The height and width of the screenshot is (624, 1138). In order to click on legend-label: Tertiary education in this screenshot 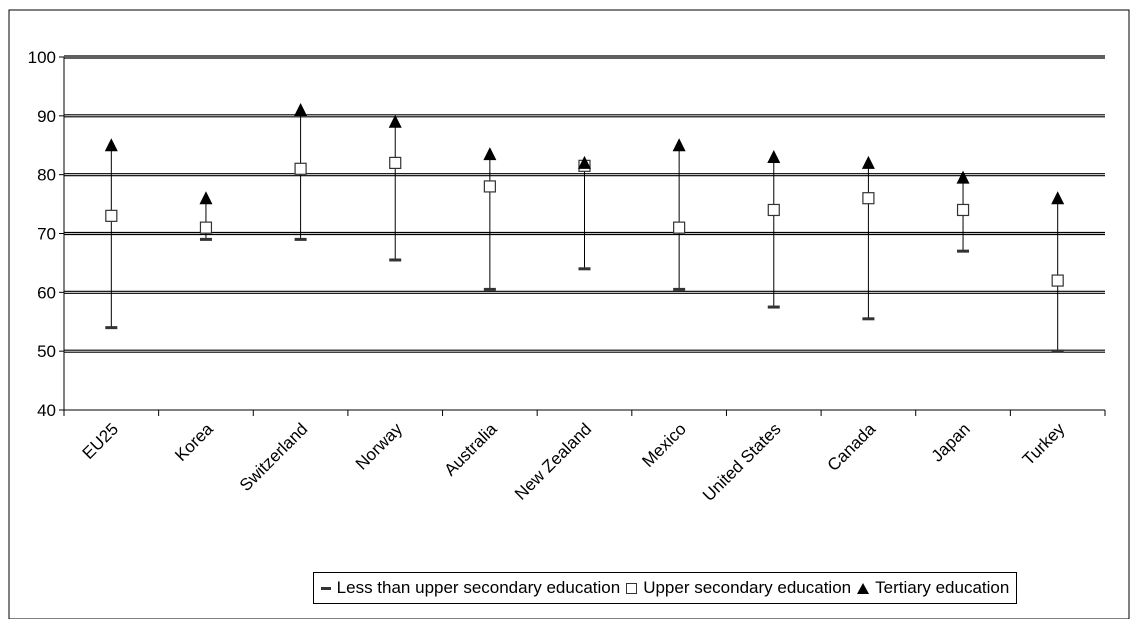, I will do `click(942, 587)`.